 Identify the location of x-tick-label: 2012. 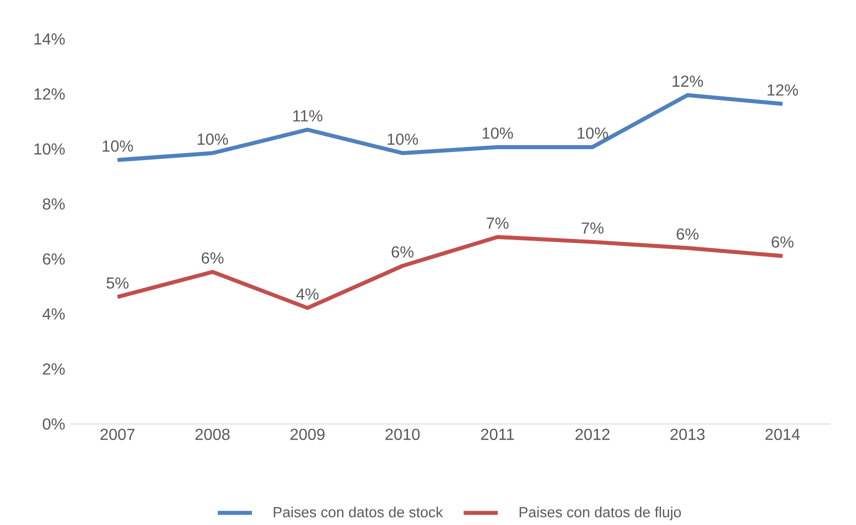
(593, 434).